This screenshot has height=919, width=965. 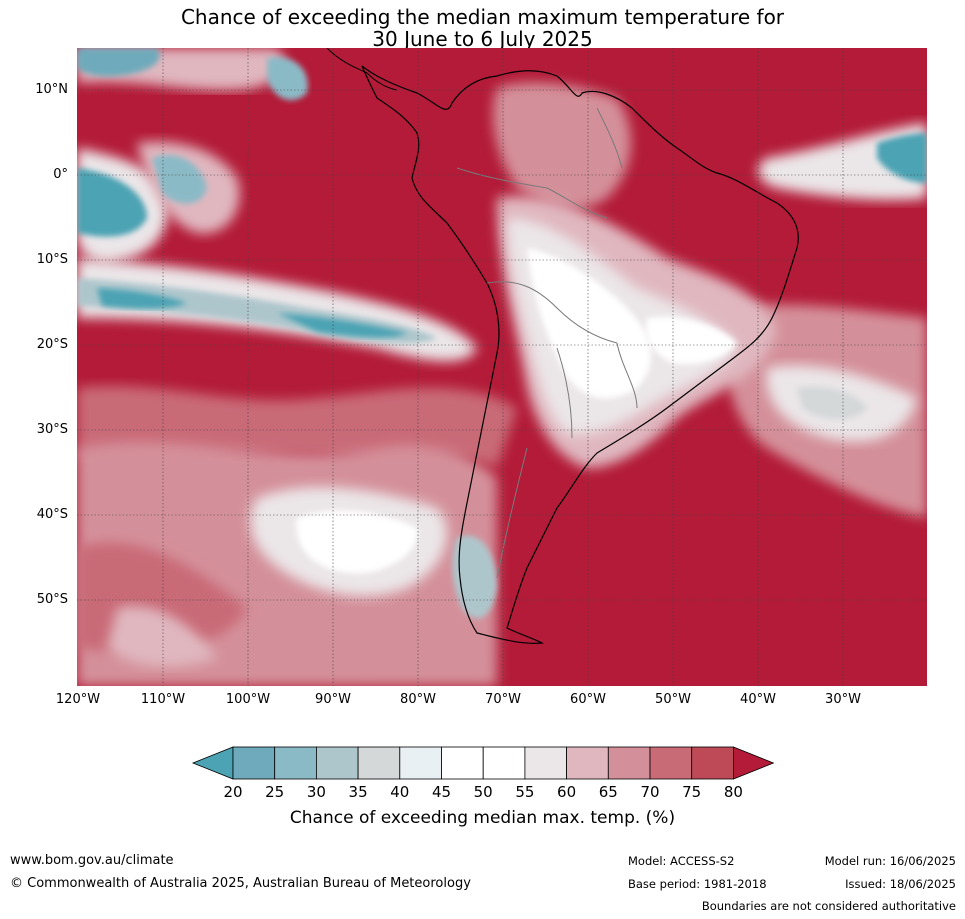 I want to click on lon-label-120w: 120°W, so click(x=78, y=699).